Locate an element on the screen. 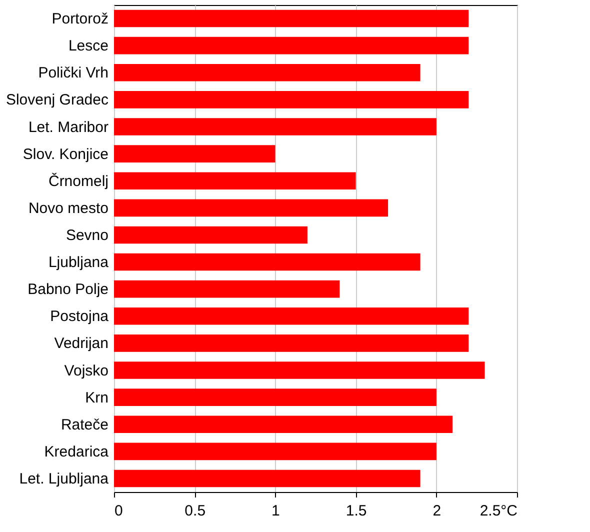 This screenshot has width=590, height=532. y-tick-label: Krn is located at coordinates (96, 397).